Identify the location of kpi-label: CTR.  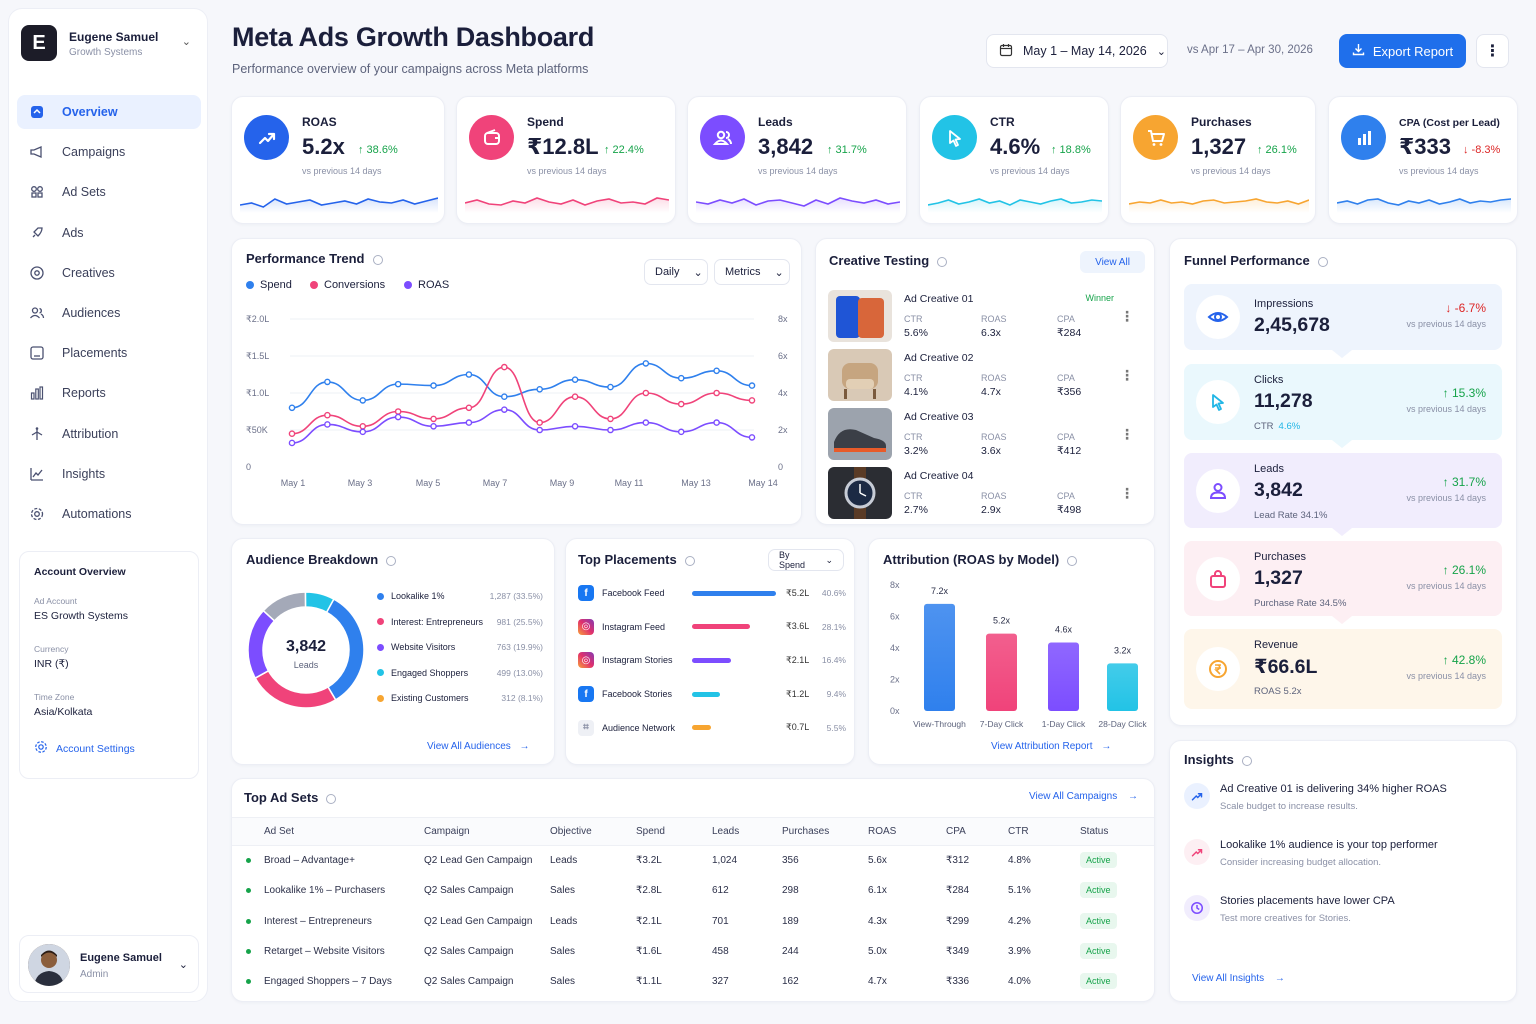
(1002, 122).